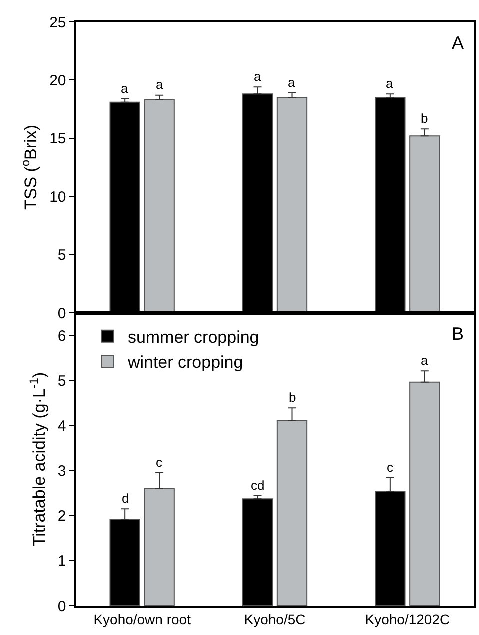 This screenshot has width=479, height=635. Describe the element at coordinates (62, 426) in the screenshot. I see `y-tick-label: 4` at that location.